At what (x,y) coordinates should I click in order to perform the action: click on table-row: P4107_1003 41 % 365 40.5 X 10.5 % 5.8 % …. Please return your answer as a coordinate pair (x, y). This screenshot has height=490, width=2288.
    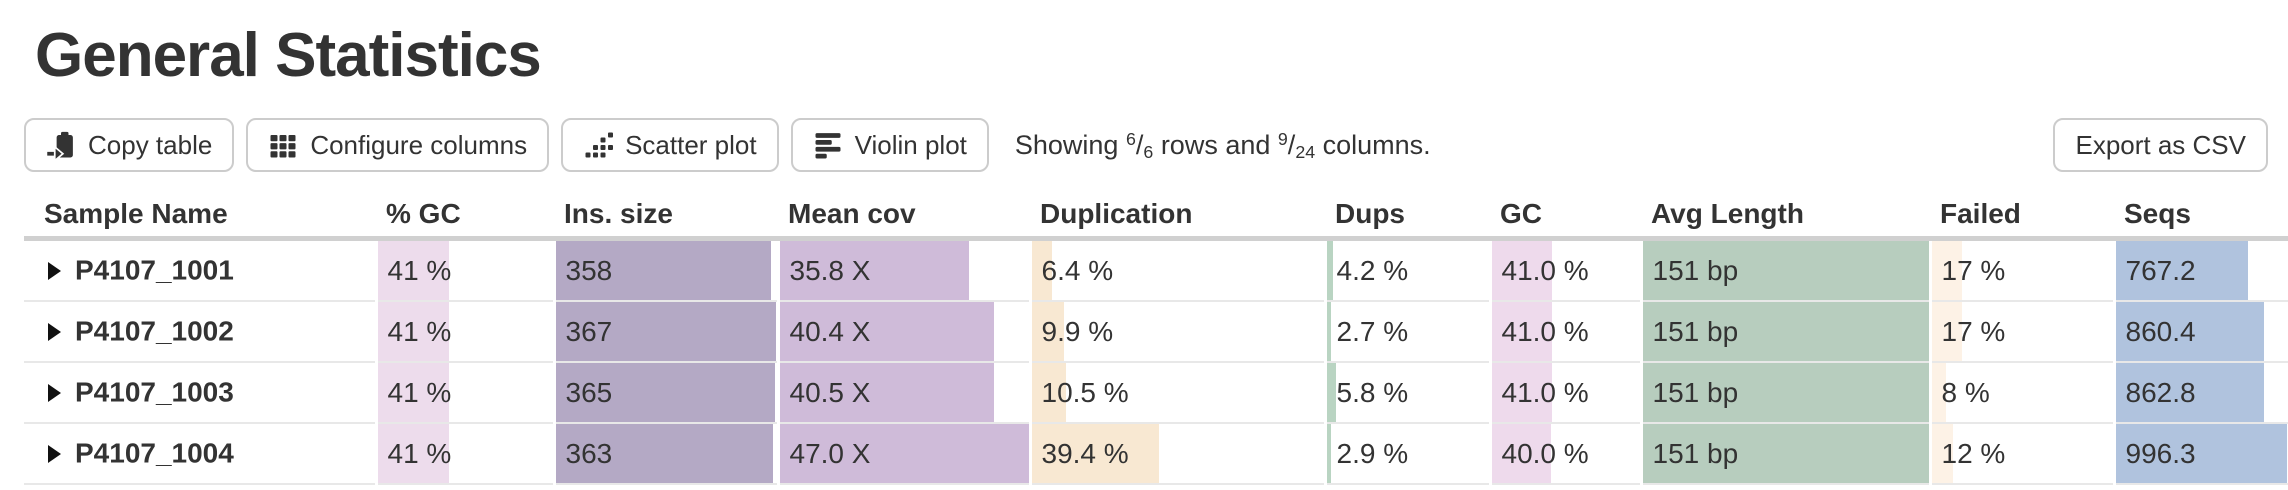
    Looking at the image, I should click on (1156, 392).